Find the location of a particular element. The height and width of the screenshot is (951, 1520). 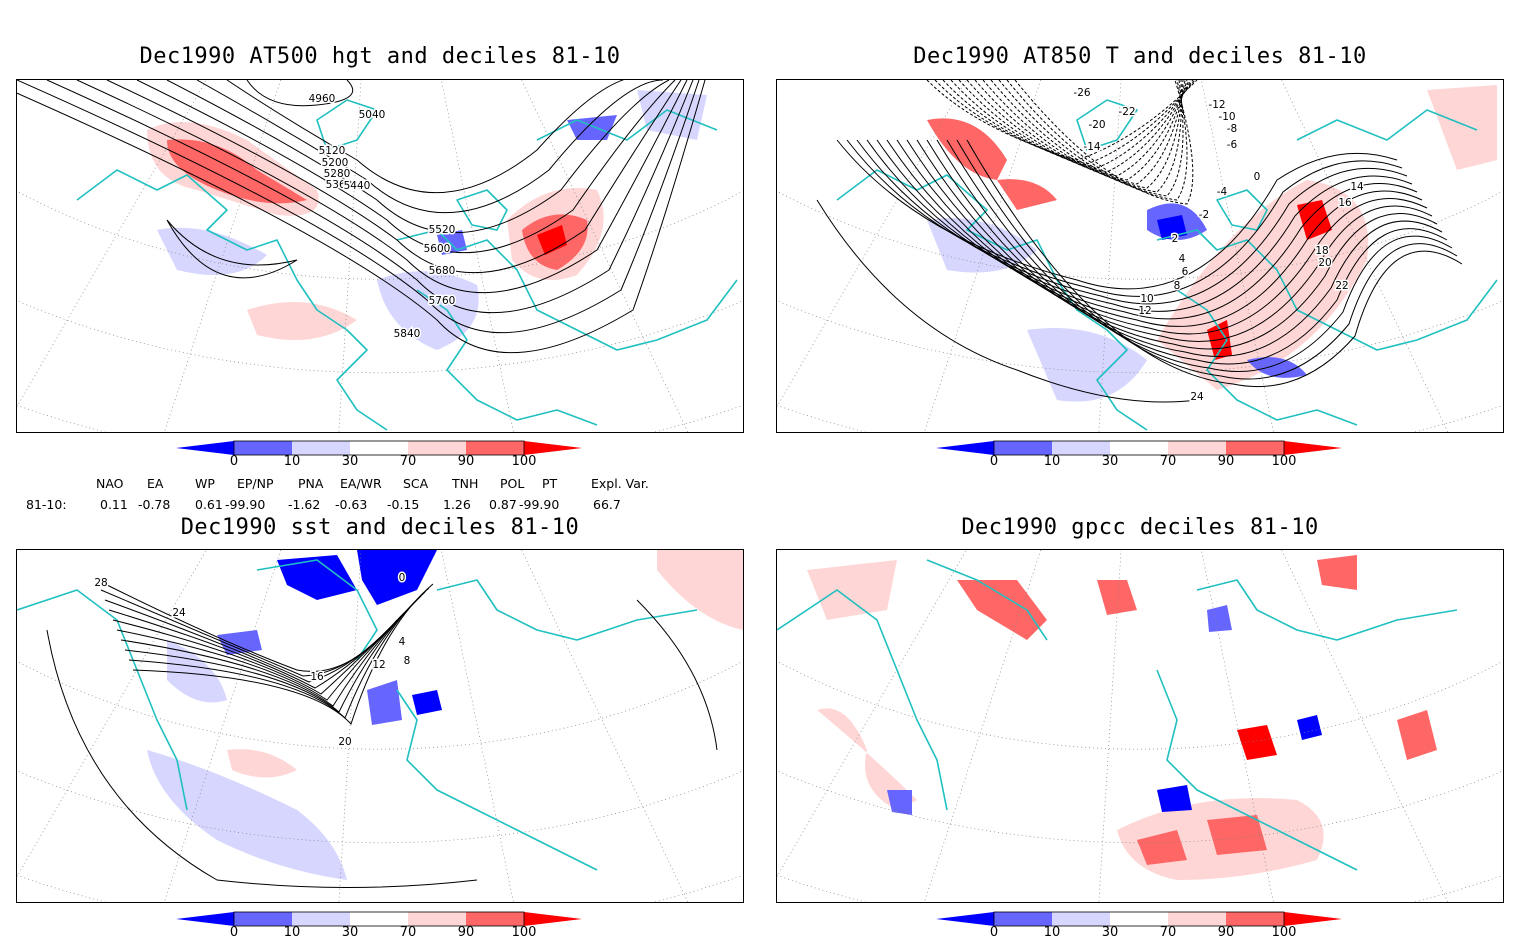

panel-title-gpcc: Dec1990 gpcc deciles 81-10 is located at coordinates (1140, 527).